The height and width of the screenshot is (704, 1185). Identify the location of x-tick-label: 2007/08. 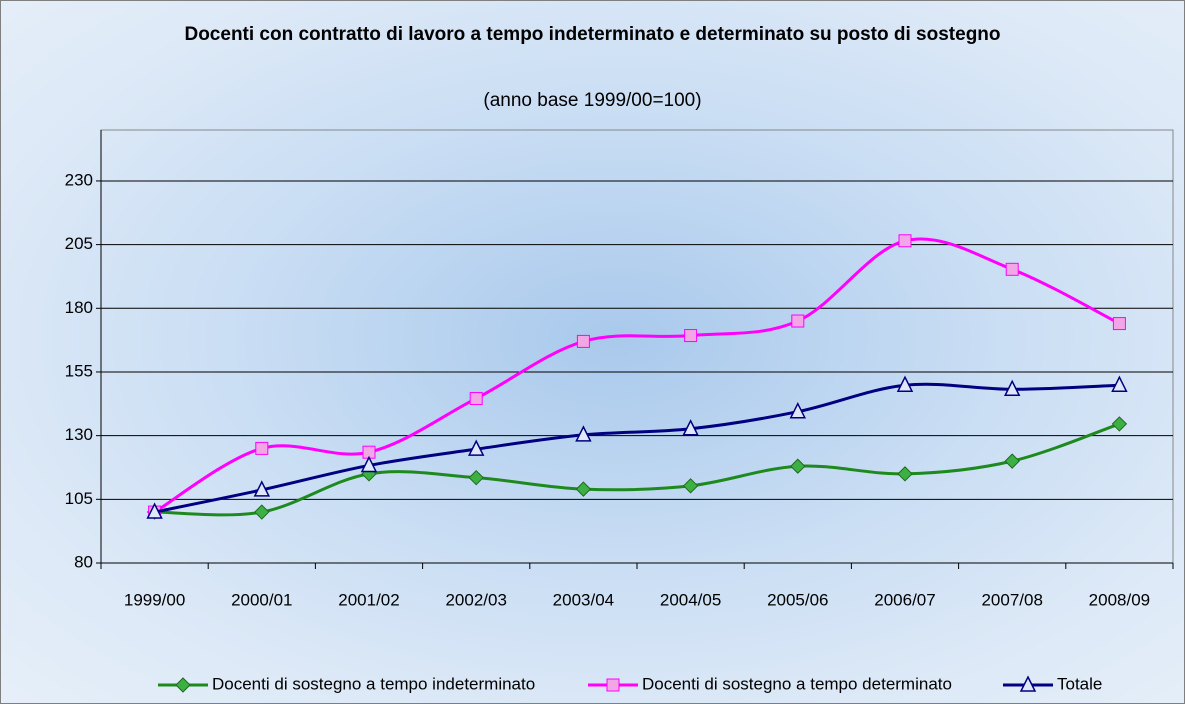
(1011, 599).